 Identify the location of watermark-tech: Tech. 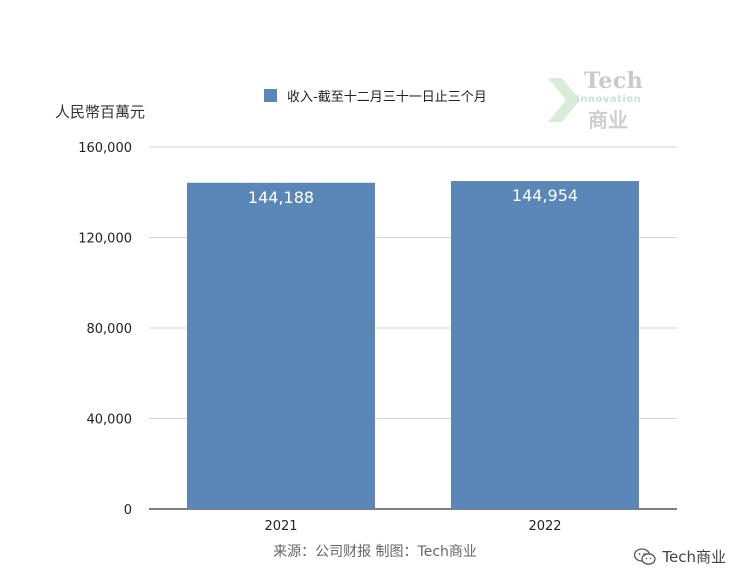
(614, 81).